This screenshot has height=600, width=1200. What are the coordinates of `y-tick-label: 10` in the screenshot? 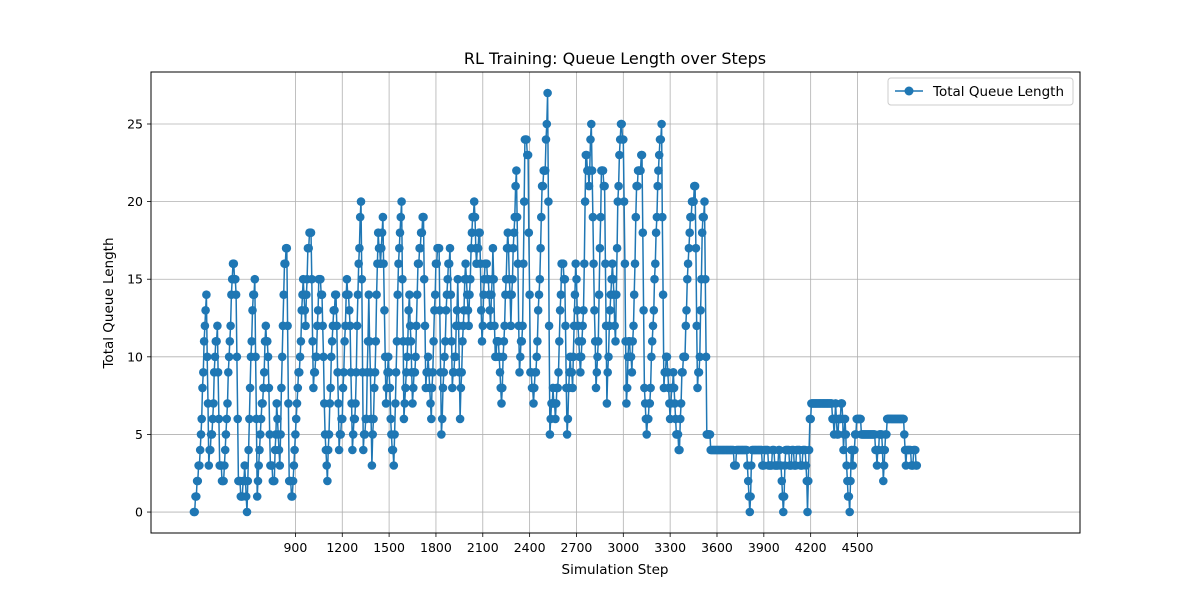 It's located at (135, 356).